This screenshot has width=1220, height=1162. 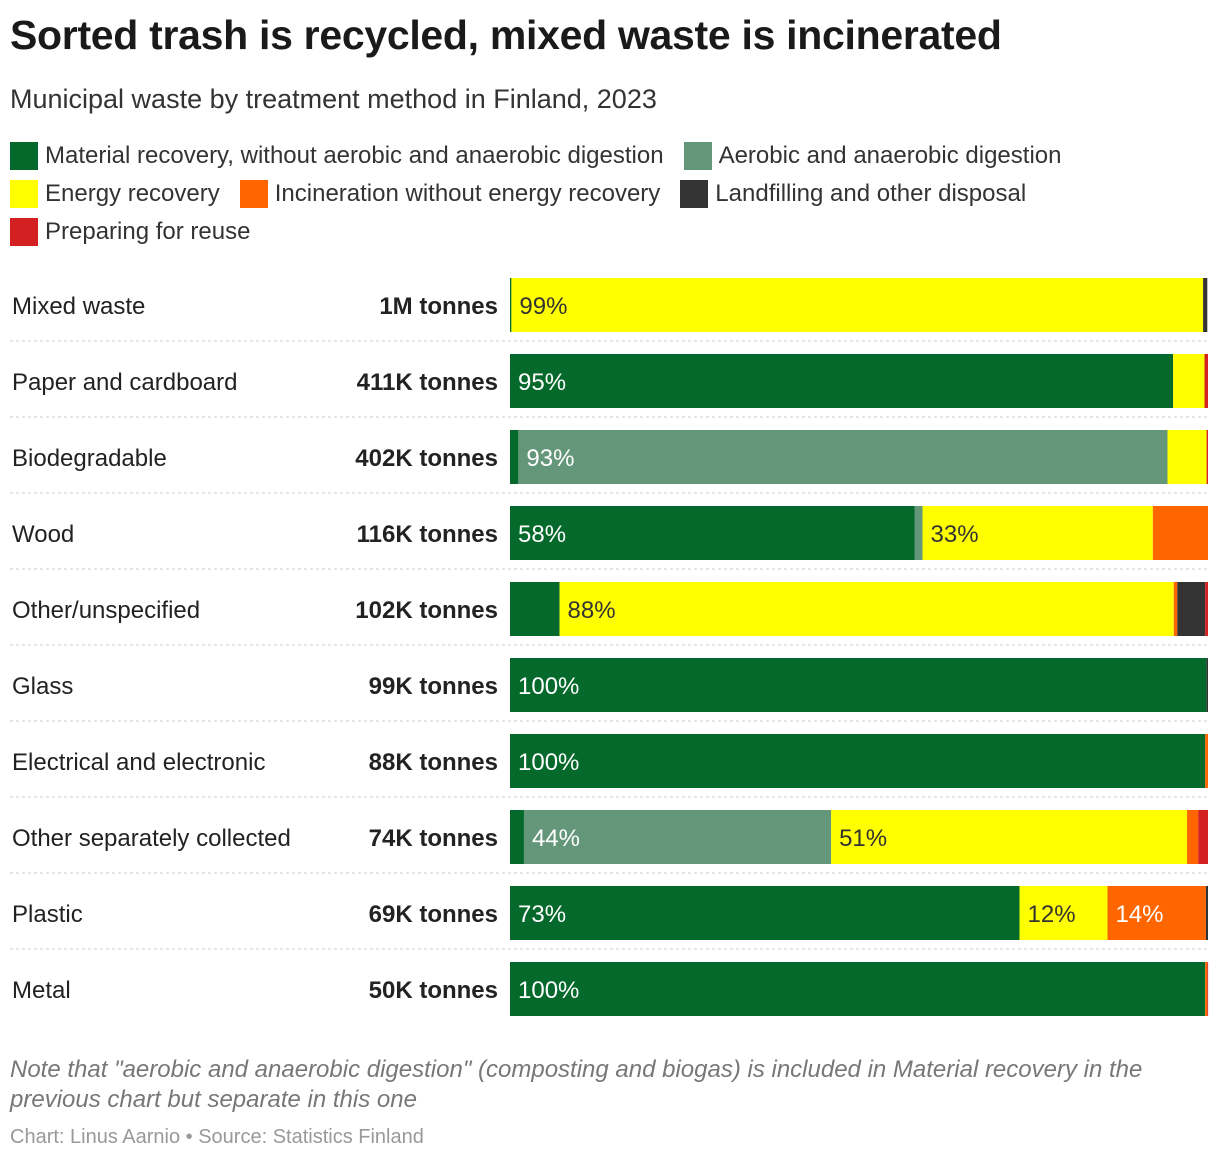 I want to click on legend-item: Incineration without energy recovery, so click(x=450, y=194).